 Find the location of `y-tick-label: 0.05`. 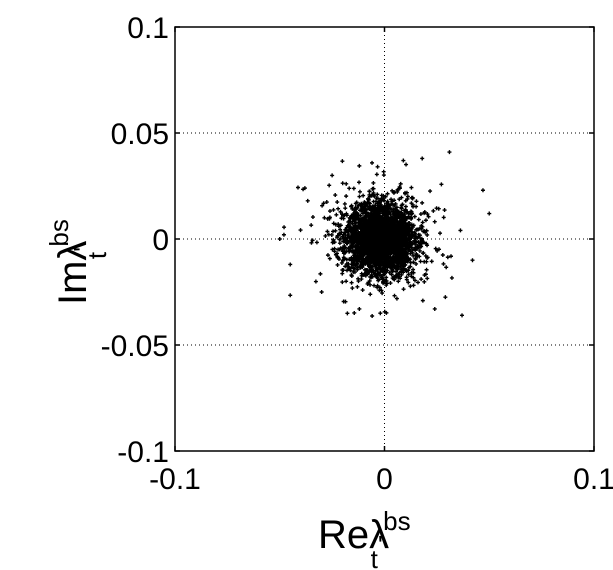

y-tick-label: 0.05 is located at coordinates (140, 134).